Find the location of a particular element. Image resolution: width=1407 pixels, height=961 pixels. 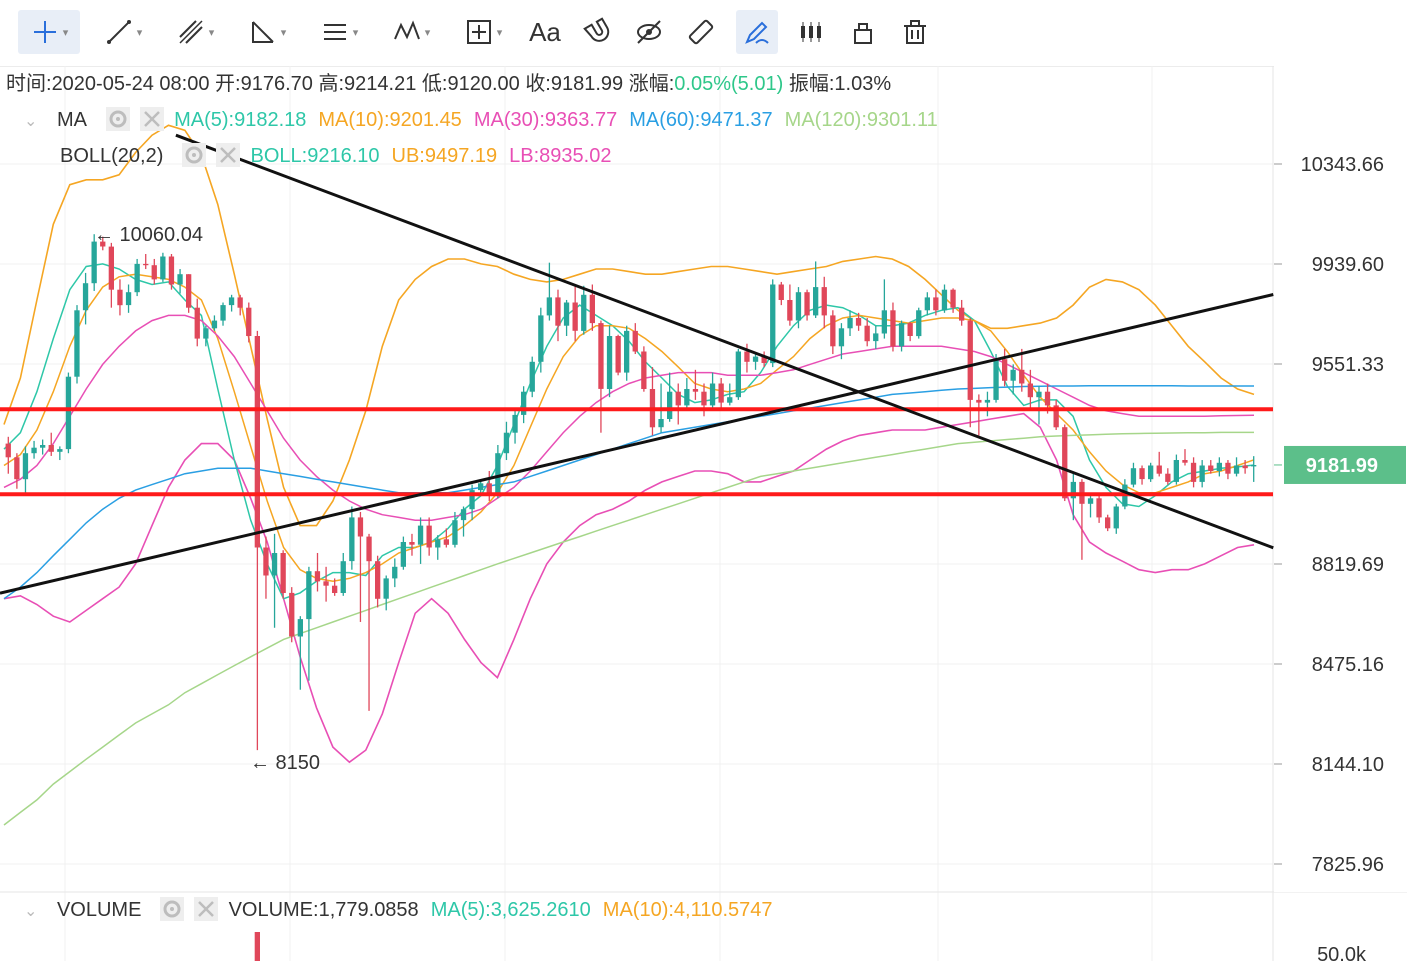

open-label: 开: is located at coordinates (228, 84).